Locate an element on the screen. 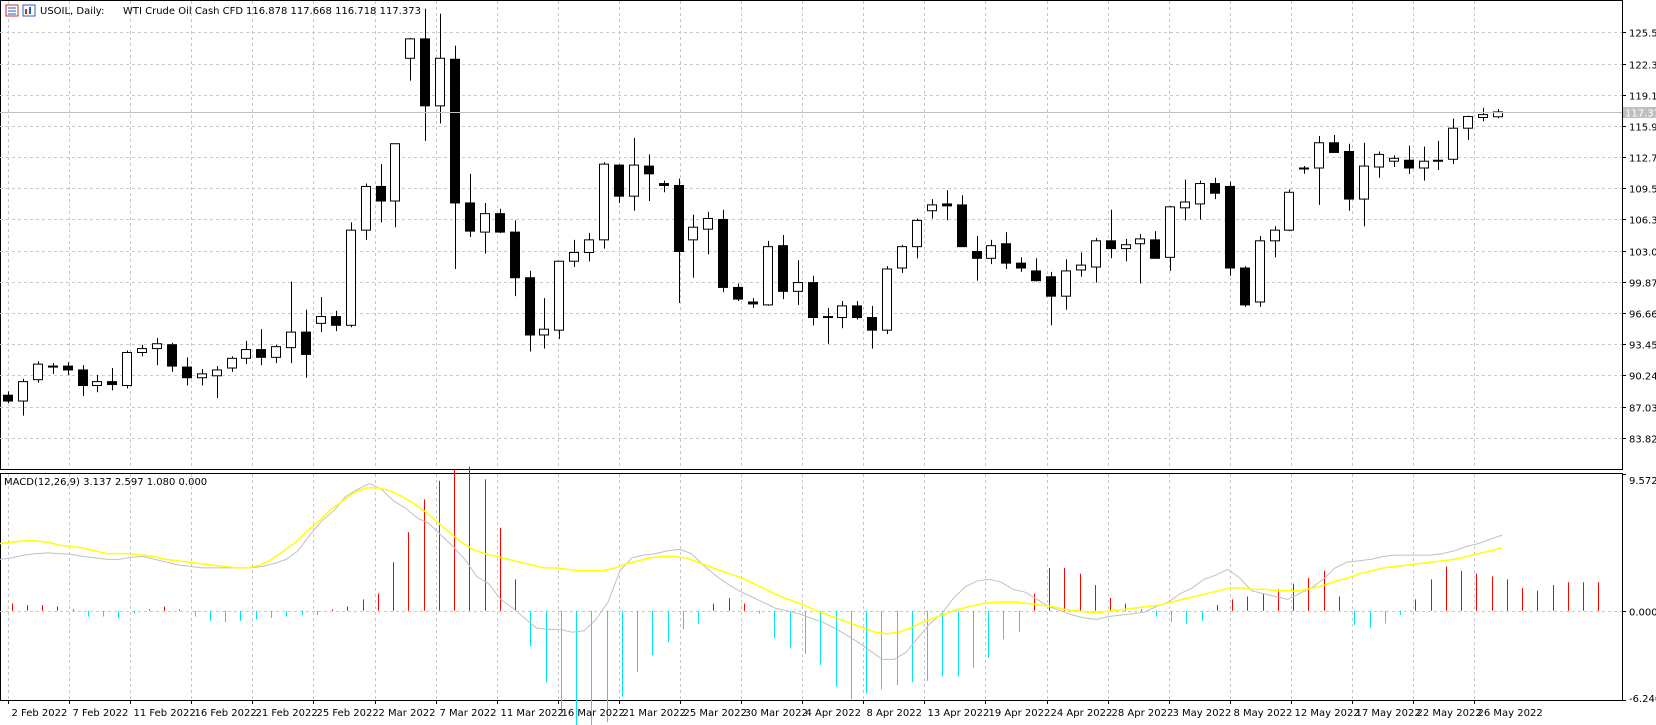 The image size is (1656, 725). price-tick-label: 96.668 is located at coordinates (1642, 315).